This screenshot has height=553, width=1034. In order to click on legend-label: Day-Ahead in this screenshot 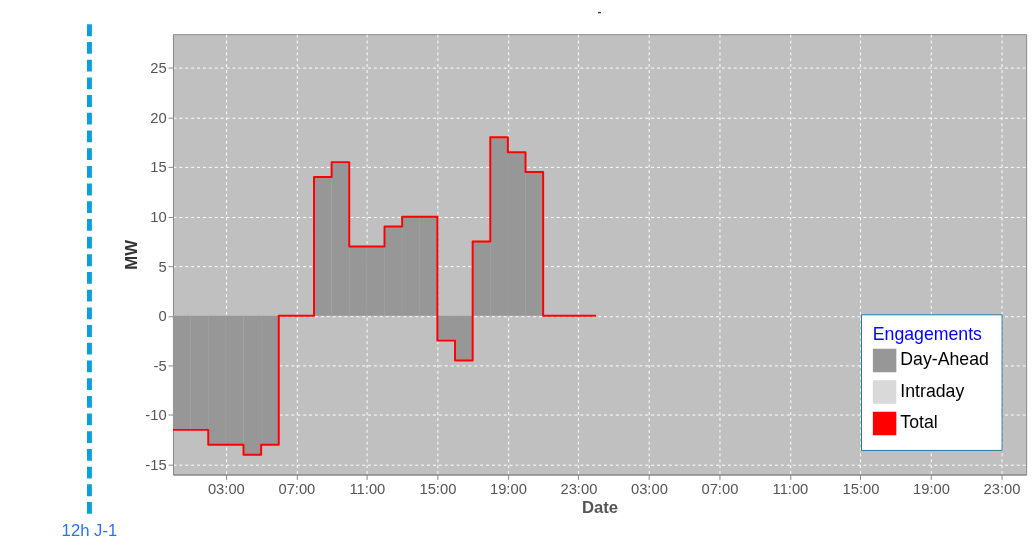, I will do `click(944, 359)`.